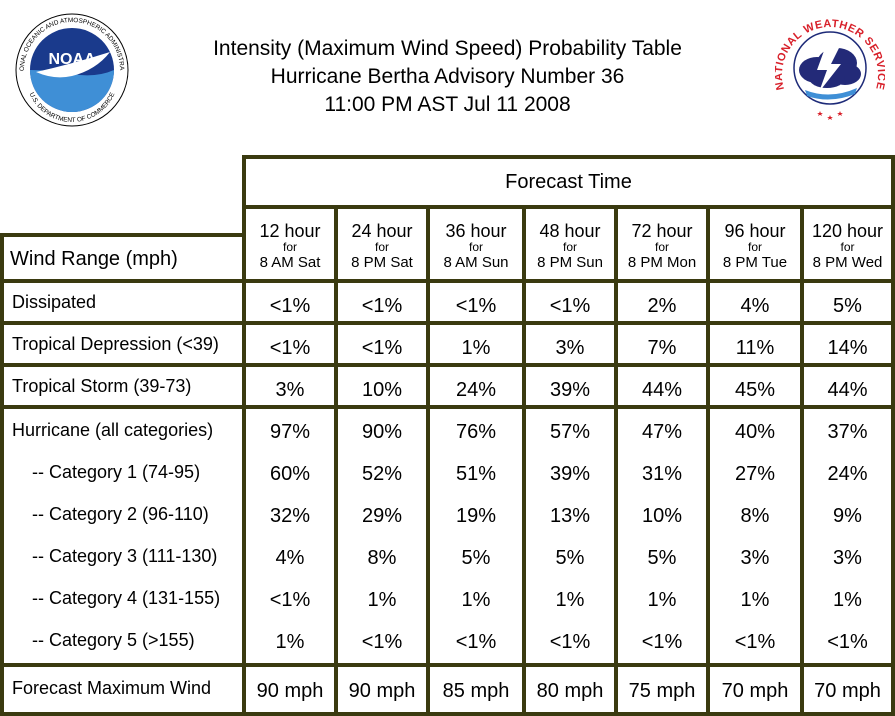 The height and width of the screenshot is (716, 895). I want to click on probability-value: 31%, so click(662, 474).